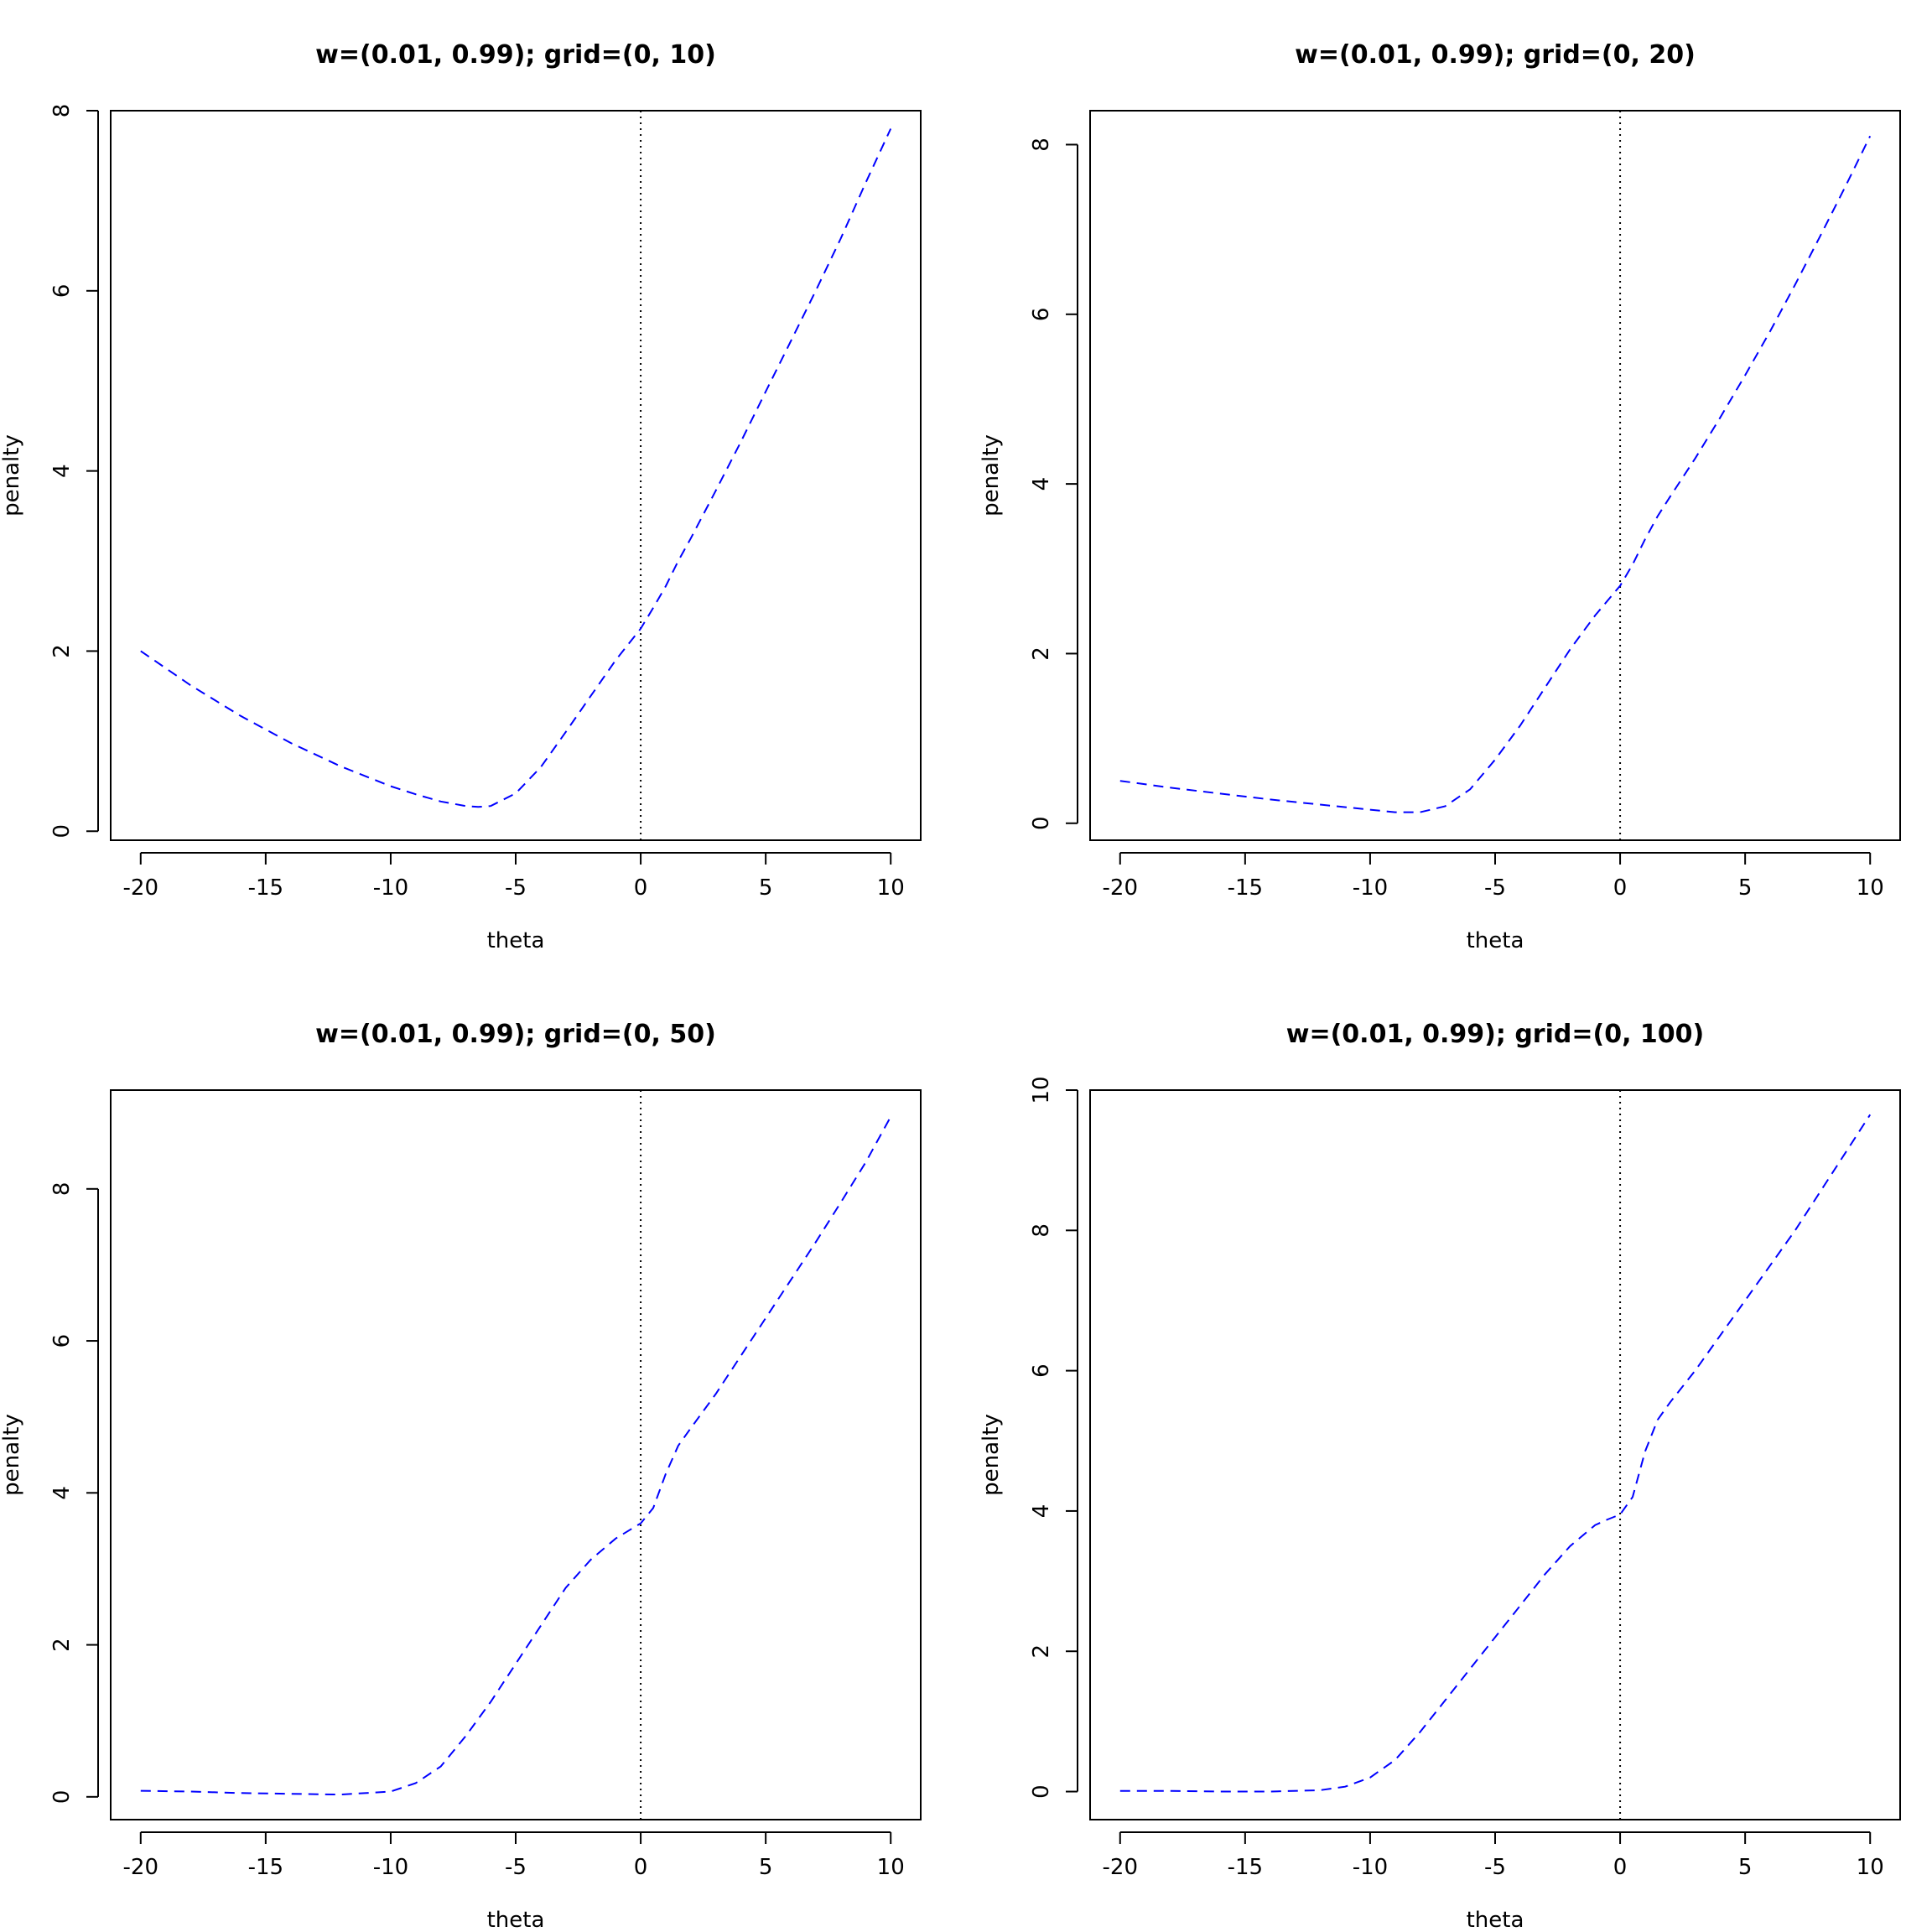 The width and height of the screenshot is (1932, 1932). What do you see at coordinates (1495, 1034) in the screenshot?
I see `chart-title: w=(0.01, 0.99); grid=(0, 100)` at bounding box center [1495, 1034].